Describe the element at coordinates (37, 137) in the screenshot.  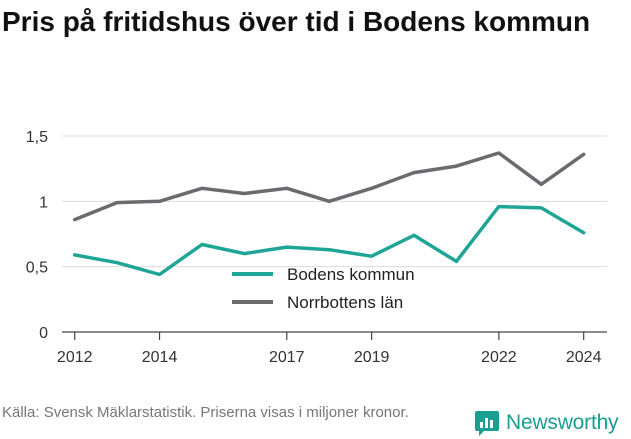
I see `y-tick-label: 1,5` at that location.